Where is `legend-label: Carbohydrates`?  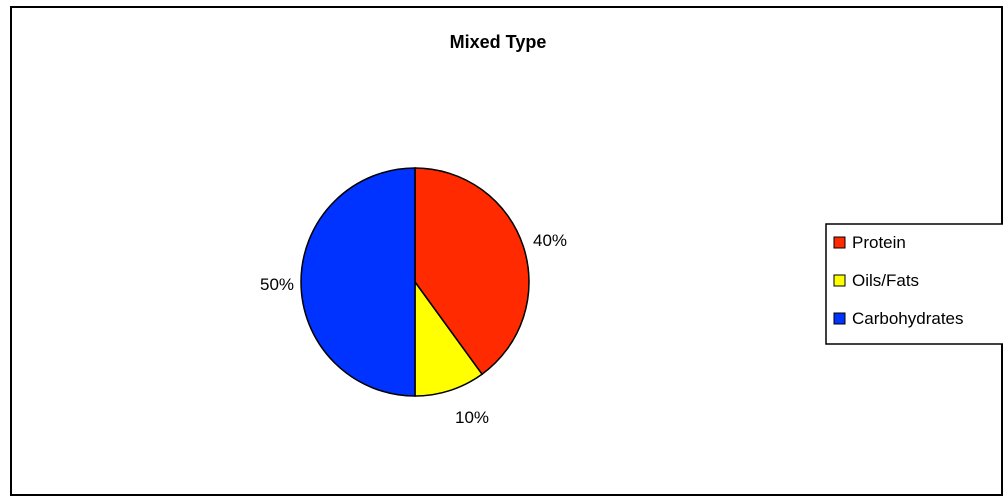 legend-label: Carbohydrates is located at coordinates (908, 318).